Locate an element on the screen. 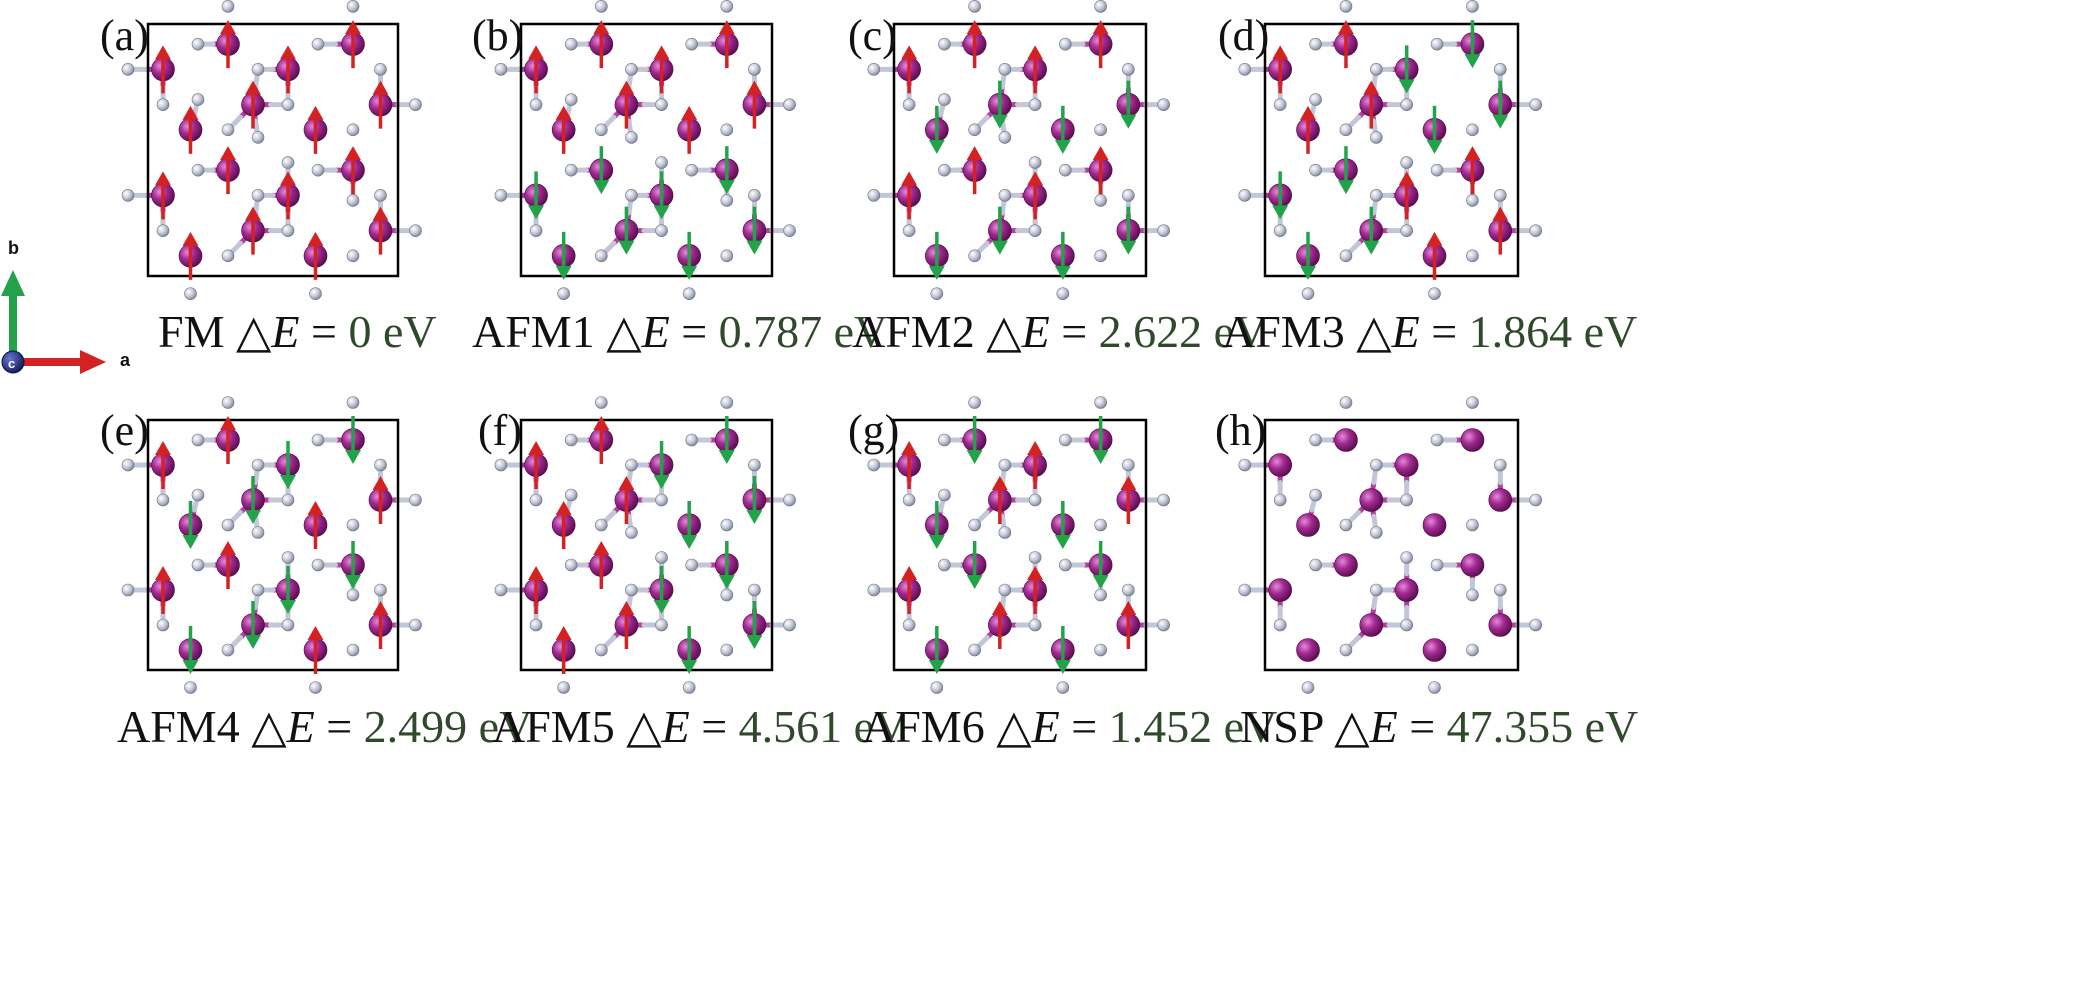 The image size is (2087, 992). c-axis-label: c is located at coordinates (11, 363).